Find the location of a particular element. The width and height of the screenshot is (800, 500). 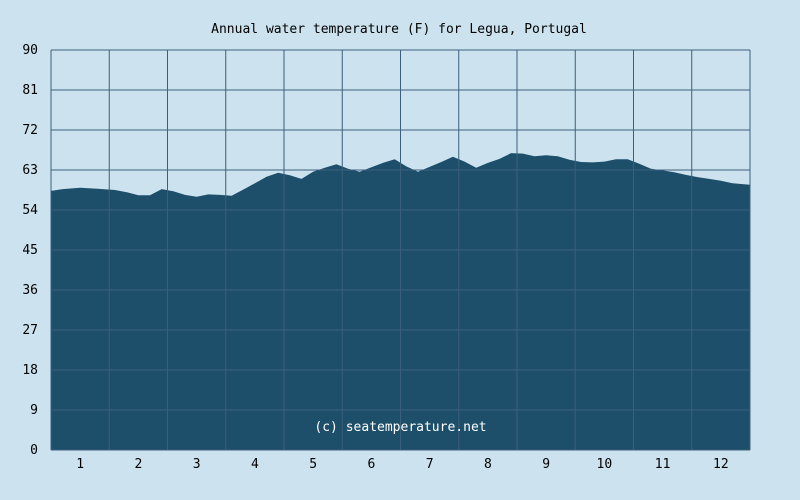

x-tick-label: 12 is located at coordinates (721, 464).